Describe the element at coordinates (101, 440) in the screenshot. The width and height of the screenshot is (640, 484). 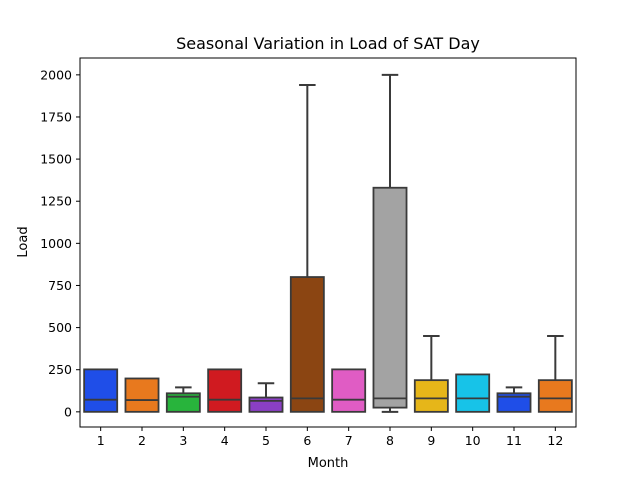
I see `x-tick-label: 1` at that location.